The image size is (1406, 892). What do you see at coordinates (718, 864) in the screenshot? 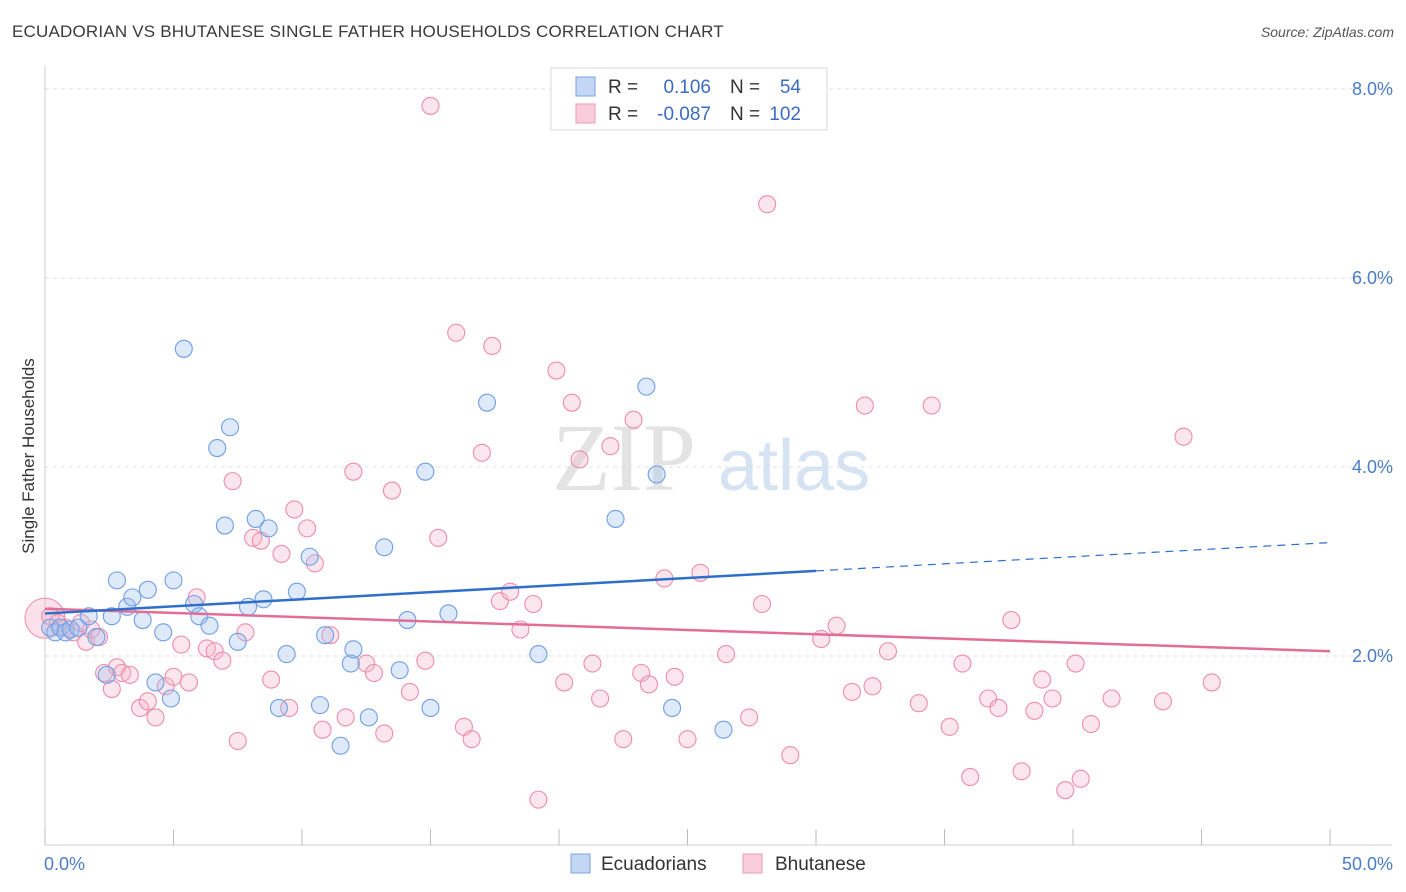
I see `x-tick-labels: 0.0% 50.0%` at bounding box center [718, 864].